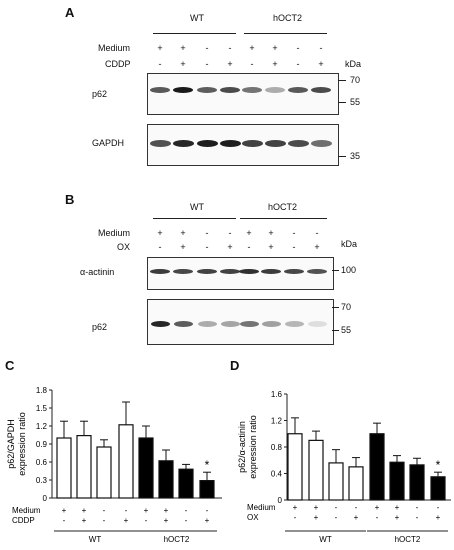 This screenshot has height=550, width=454. I want to click on panel-b-marker-100: 100, so click(349, 270).